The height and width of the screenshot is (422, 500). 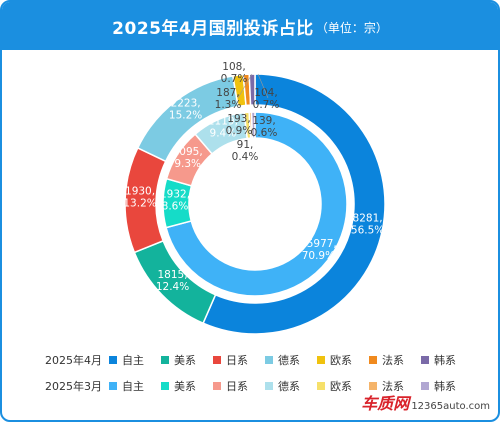 I want to click on outer-label-zizhu: 8281, 56.5%, so click(x=367, y=224).